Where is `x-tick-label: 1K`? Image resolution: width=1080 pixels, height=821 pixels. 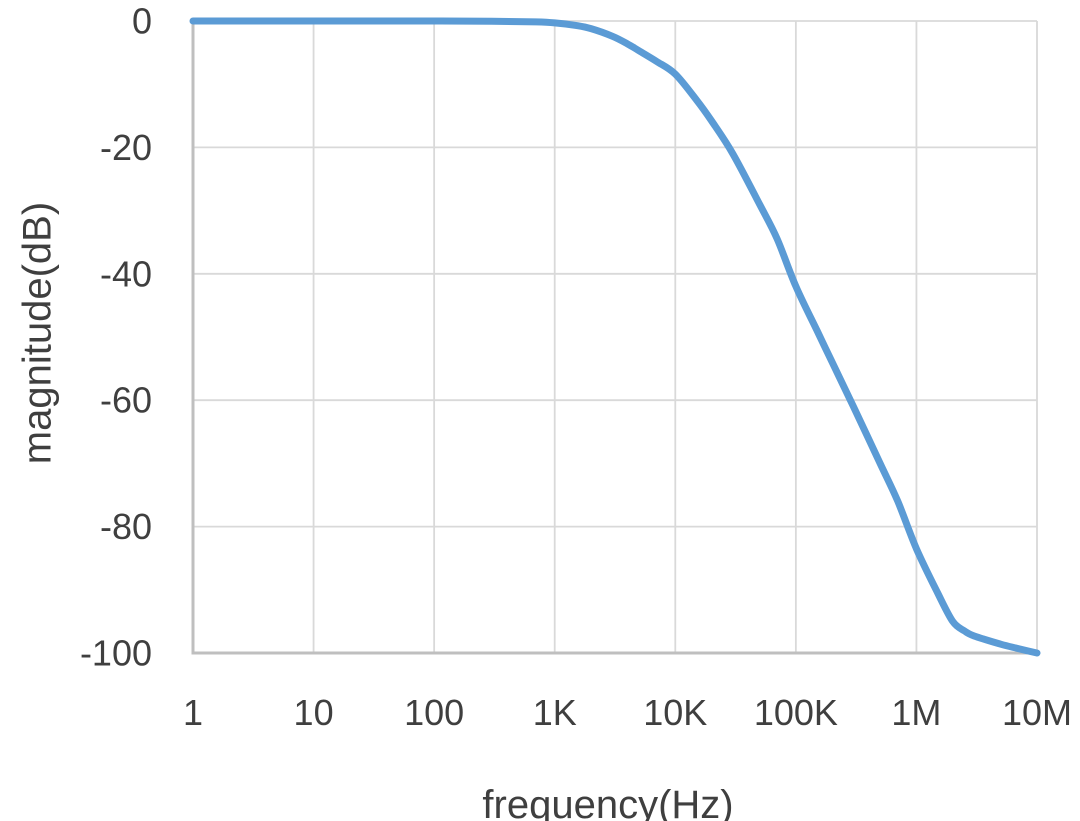 x-tick-label: 1K is located at coordinates (555, 712).